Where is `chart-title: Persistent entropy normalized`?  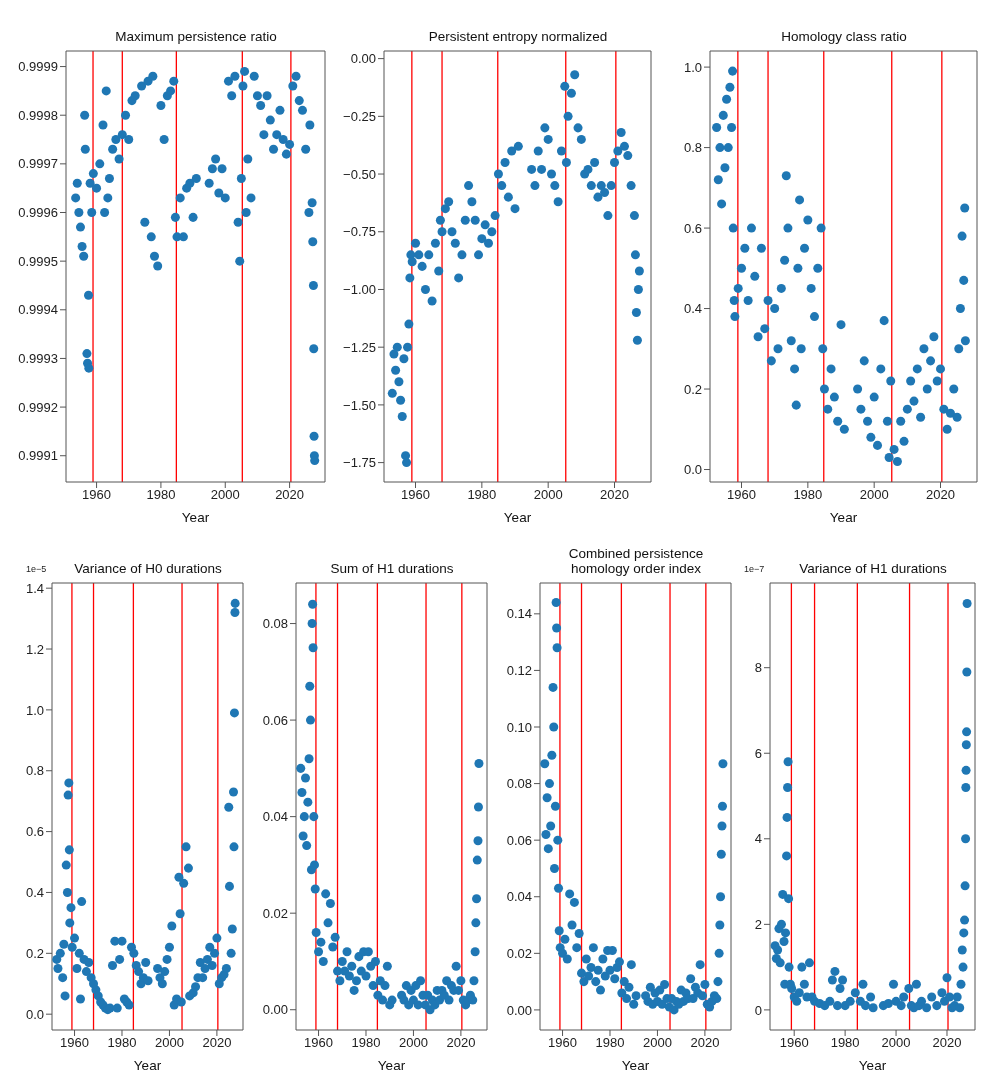 chart-title: Persistent entropy normalized is located at coordinates (518, 36).